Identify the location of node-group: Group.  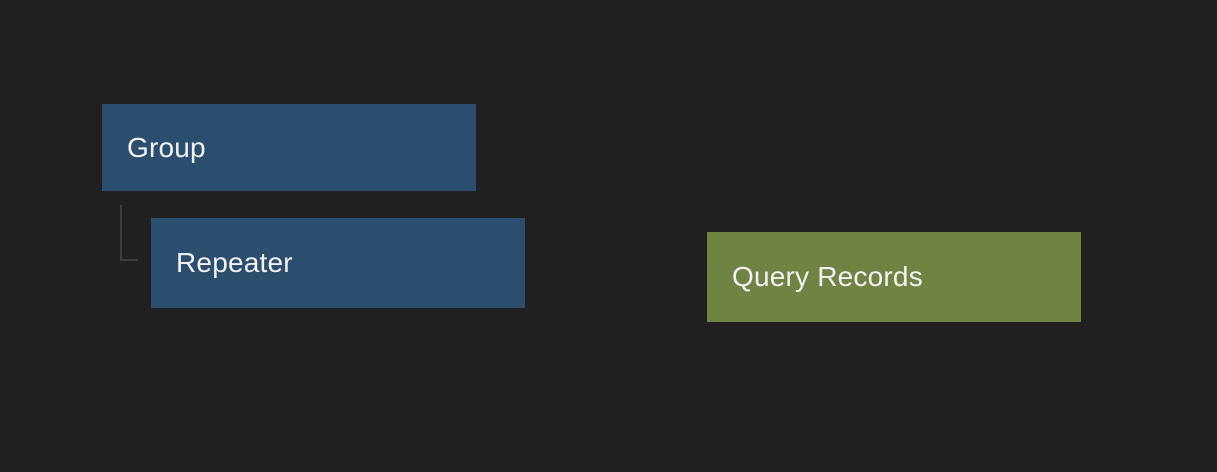
(289, 147).